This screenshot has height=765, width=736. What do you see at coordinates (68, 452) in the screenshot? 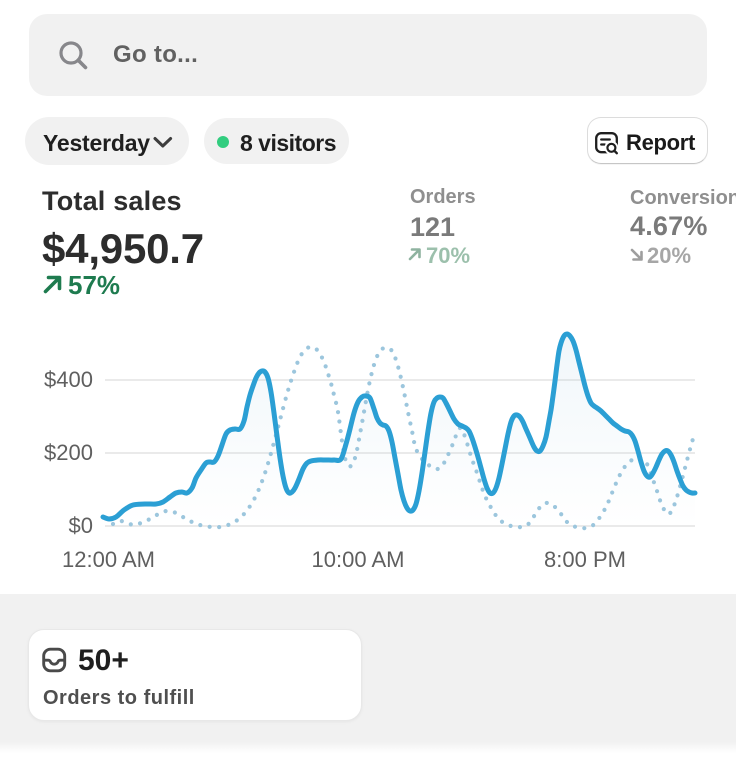
I see `svg-text: $200` at bounding box center [68, 452].